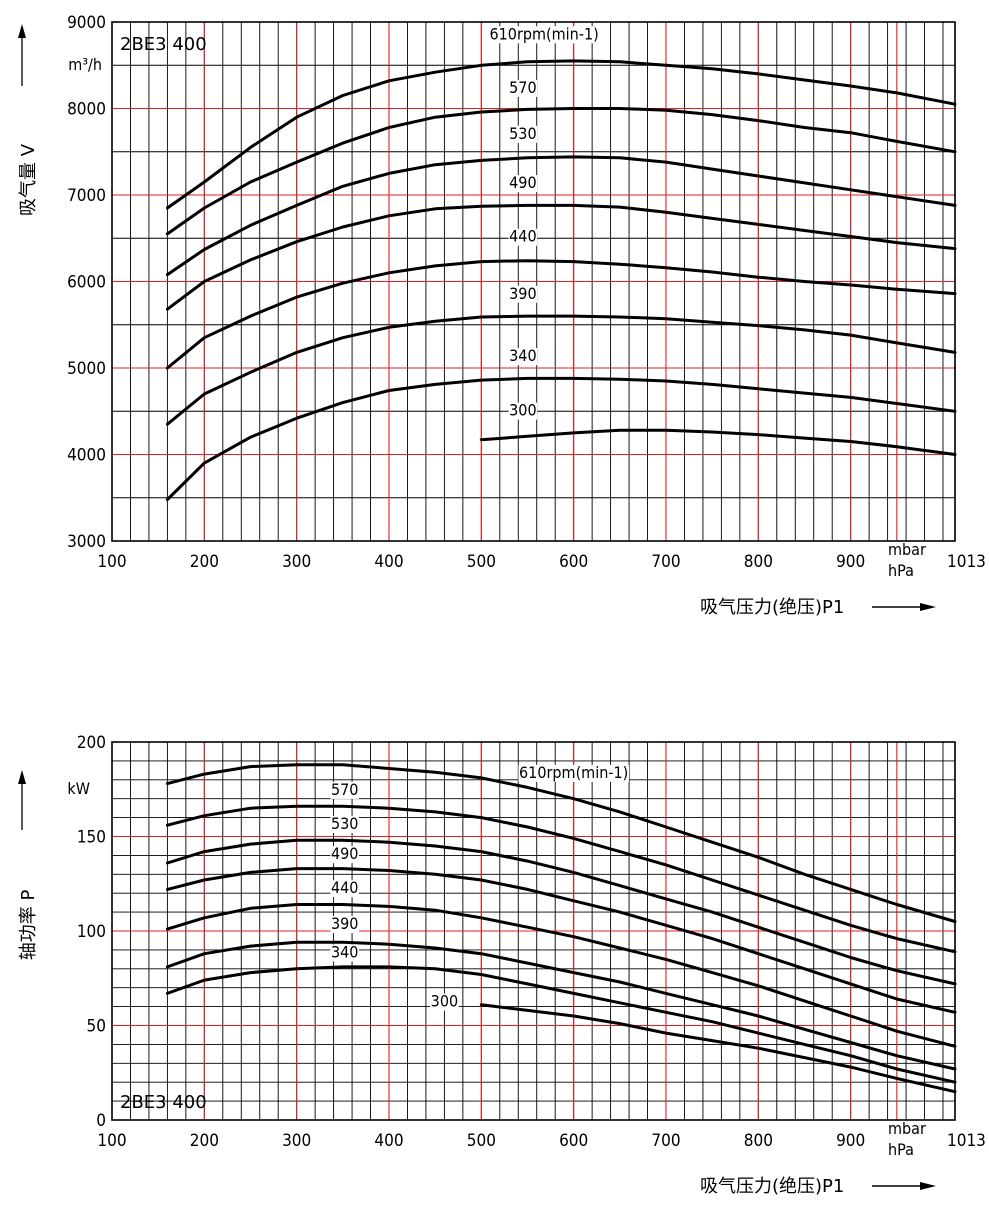 The width and height of the screenshot is (989, 1209). Describe the element at coordinates (22, 777) in the screenshot. I see `y-axis-arrow-head` at that location.